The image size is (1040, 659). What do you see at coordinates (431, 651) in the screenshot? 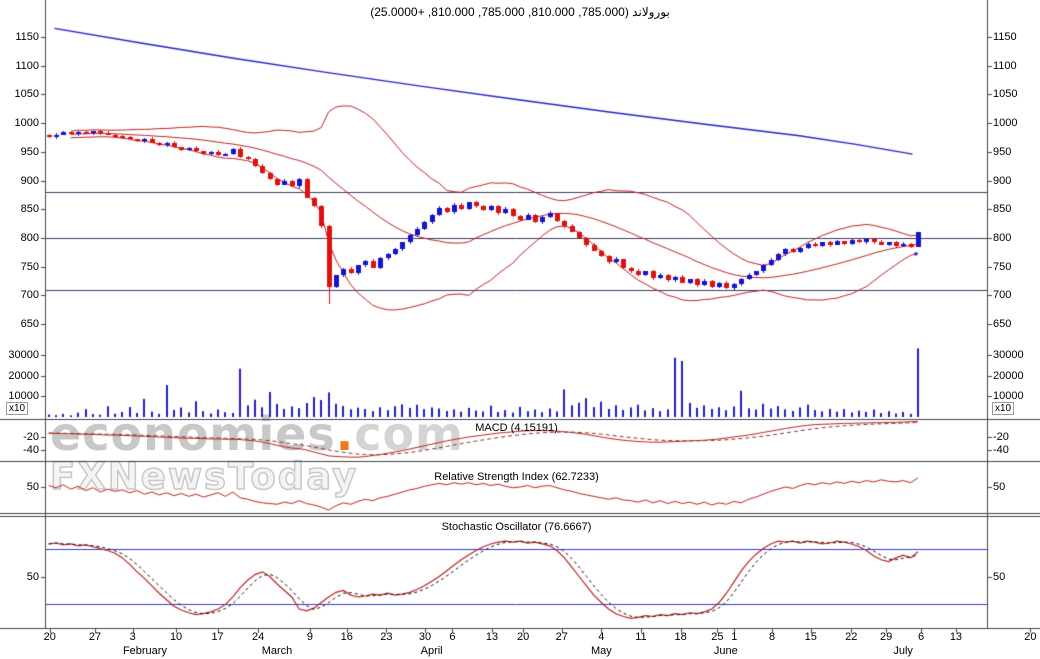
I see `x-axis-month-label: April` at bounding box center [431, 651].